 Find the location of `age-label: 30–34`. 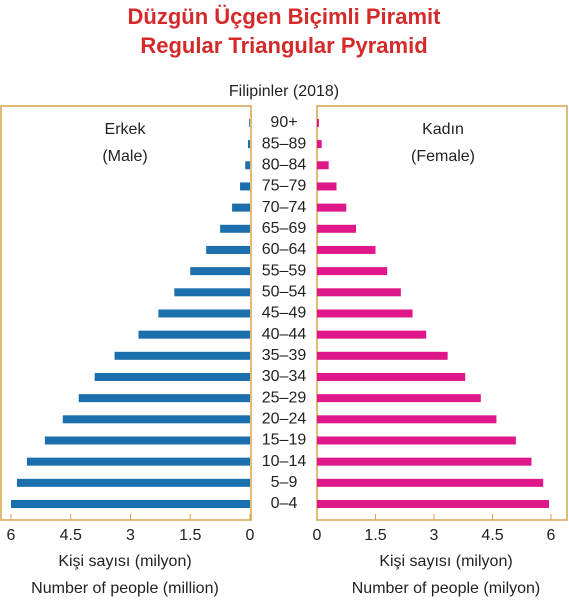

age-label: 30–34 is located at coordinates (284, 376).